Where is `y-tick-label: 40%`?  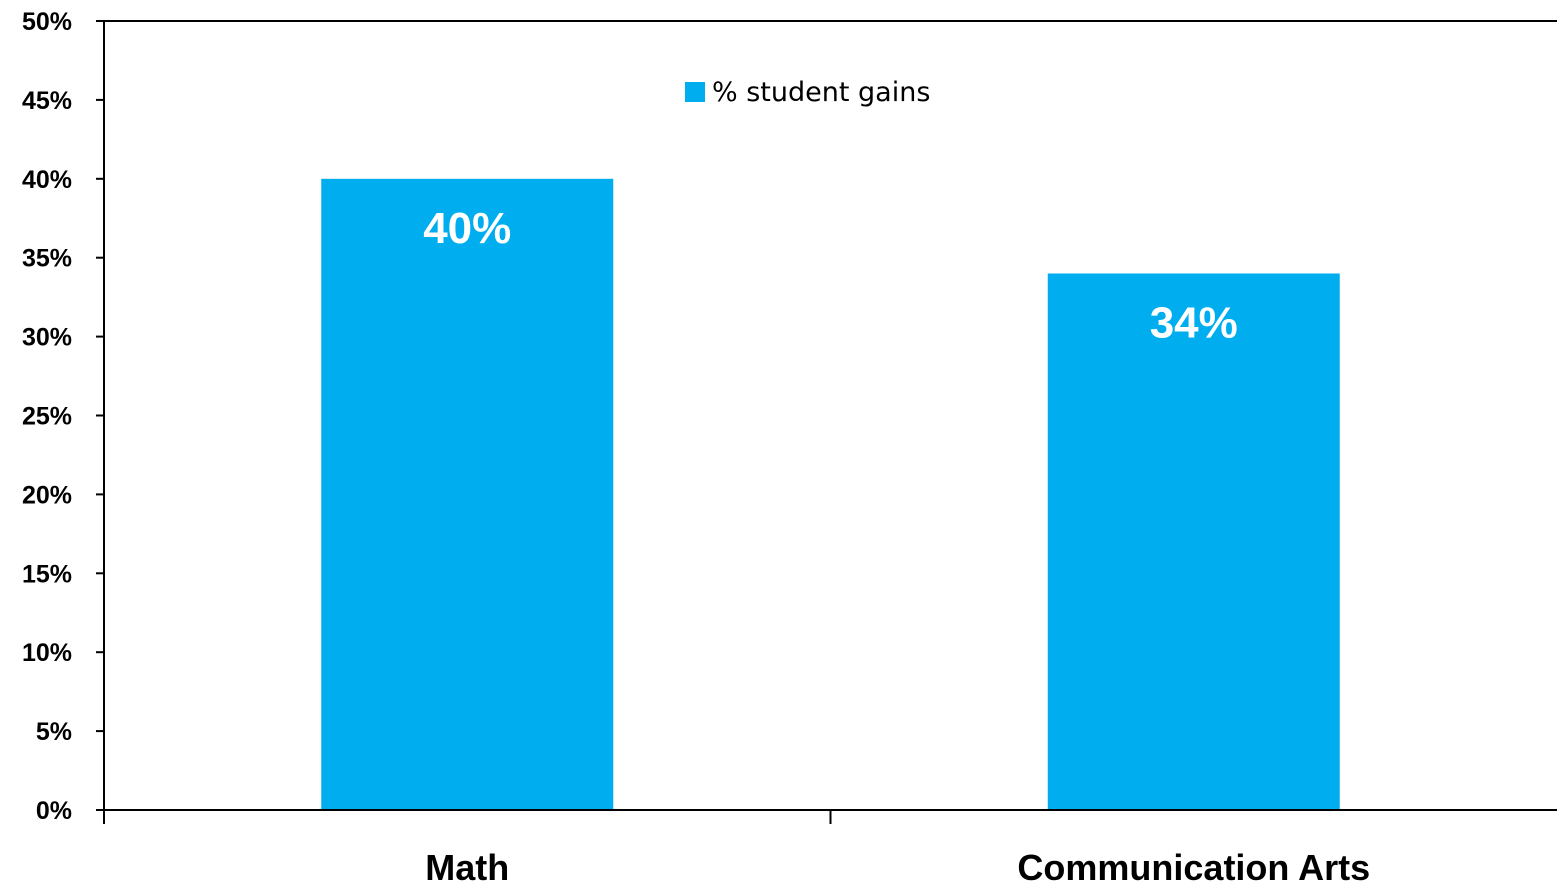
y-tick-label: 40% is located at coordinates (47, 180).